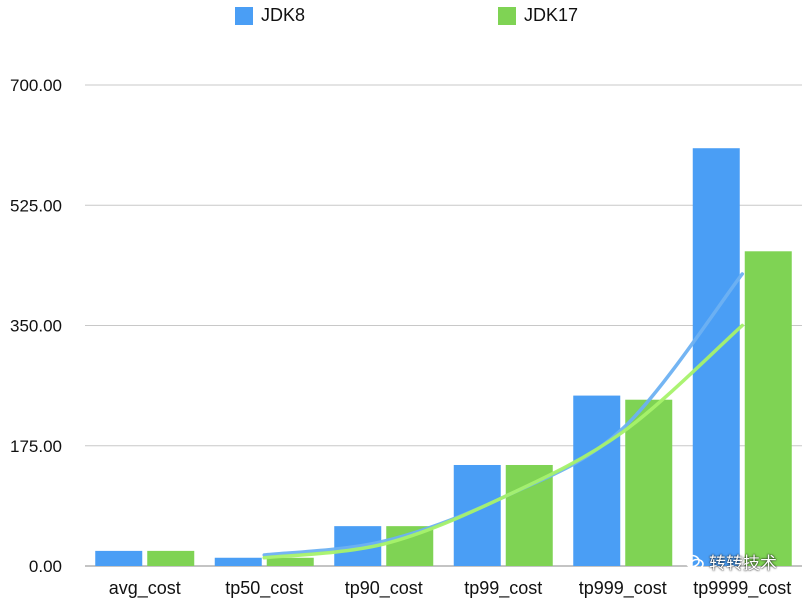 This screenshot has height=603, width=802. I want to click on bar-jdk17-avg_cost, so click(171, 558).